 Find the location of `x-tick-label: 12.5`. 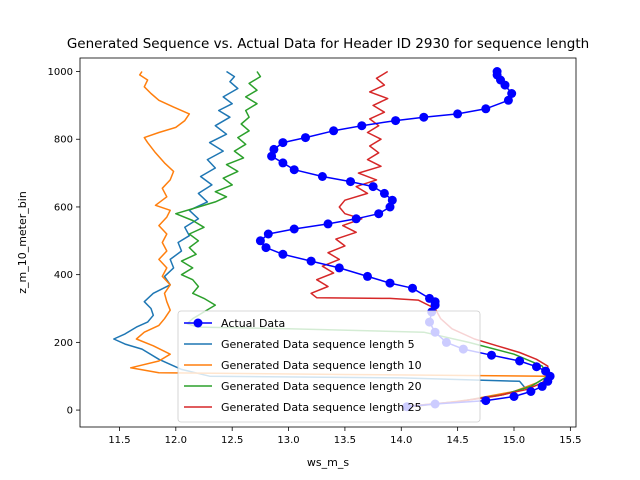

x-tick-label: 12.5 is located at coordinates (232, 440).